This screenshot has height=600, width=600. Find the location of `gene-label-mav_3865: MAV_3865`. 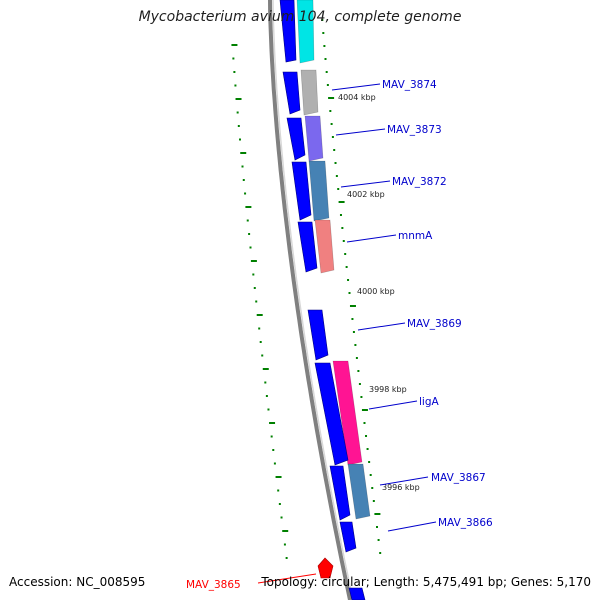

gene-label-mav_3865: MAV_3865 is located at coordinates (213, 585).